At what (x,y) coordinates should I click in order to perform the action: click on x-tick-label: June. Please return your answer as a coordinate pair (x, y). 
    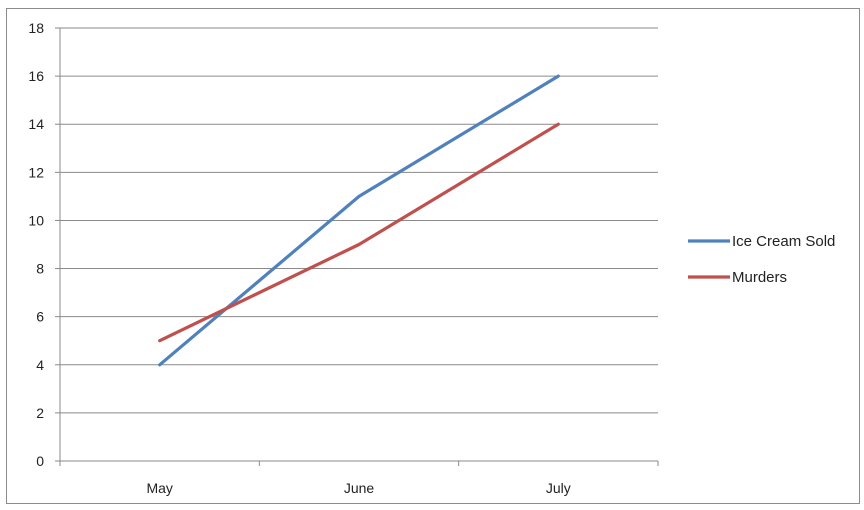
    Looking at the image, I should click on (359, 488).